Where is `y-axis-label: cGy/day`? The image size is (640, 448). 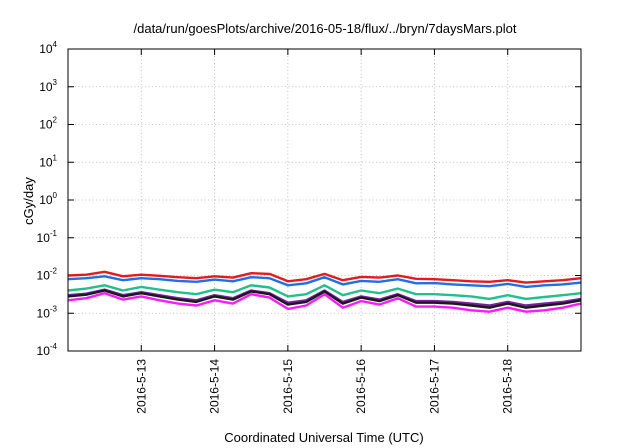 y-axis-label: cGy/day is located at coordinates (28, 201).